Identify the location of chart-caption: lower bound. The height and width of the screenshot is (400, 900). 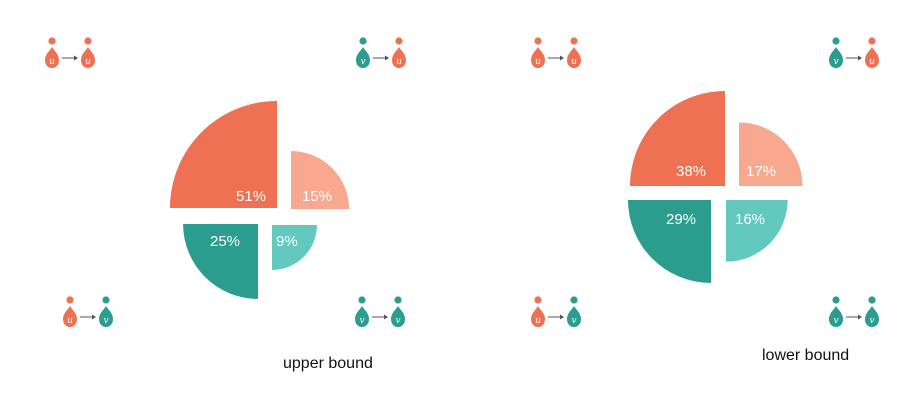
(805, 355).